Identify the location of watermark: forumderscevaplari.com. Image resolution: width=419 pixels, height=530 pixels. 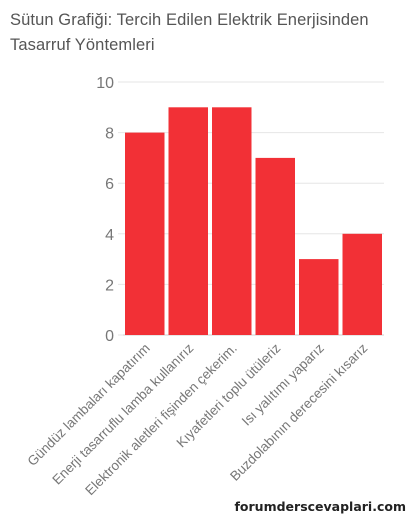
(320, 506).